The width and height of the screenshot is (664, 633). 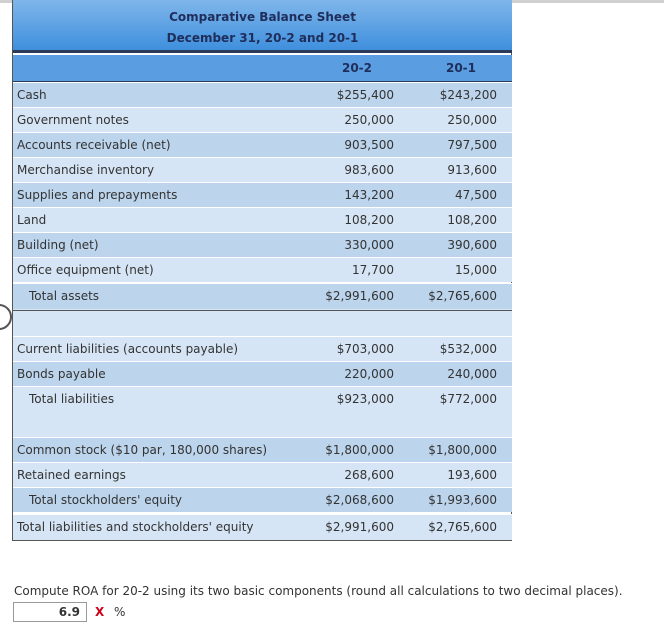 I want to click on table-row: Total liabilities $923,000 $772,000, so click(x=262, y=398).